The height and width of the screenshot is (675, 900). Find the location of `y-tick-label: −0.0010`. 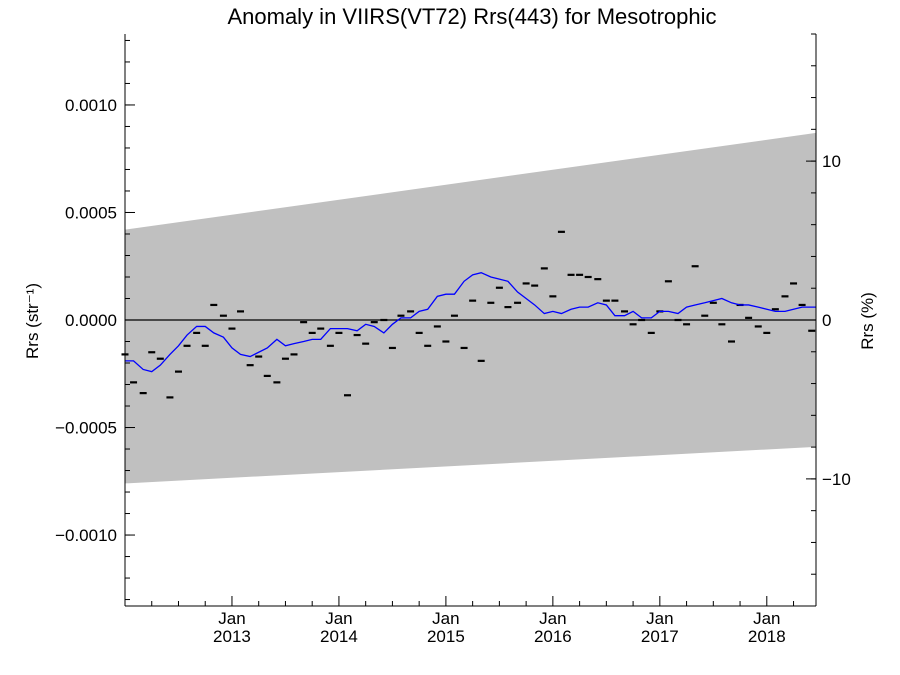

y-tick-label: −0.0010 is located at coordinates (86, 535).